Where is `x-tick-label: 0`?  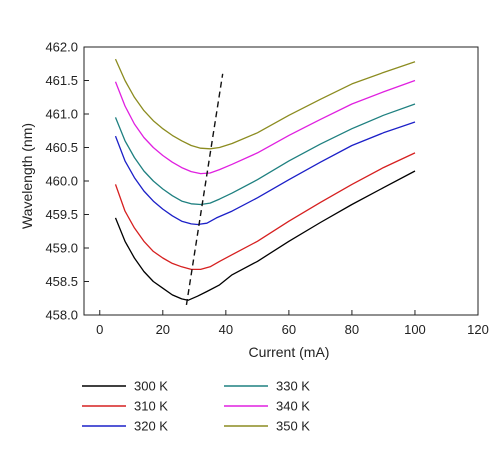 x-tick-label: 0 is located at coordinates (99, 329).